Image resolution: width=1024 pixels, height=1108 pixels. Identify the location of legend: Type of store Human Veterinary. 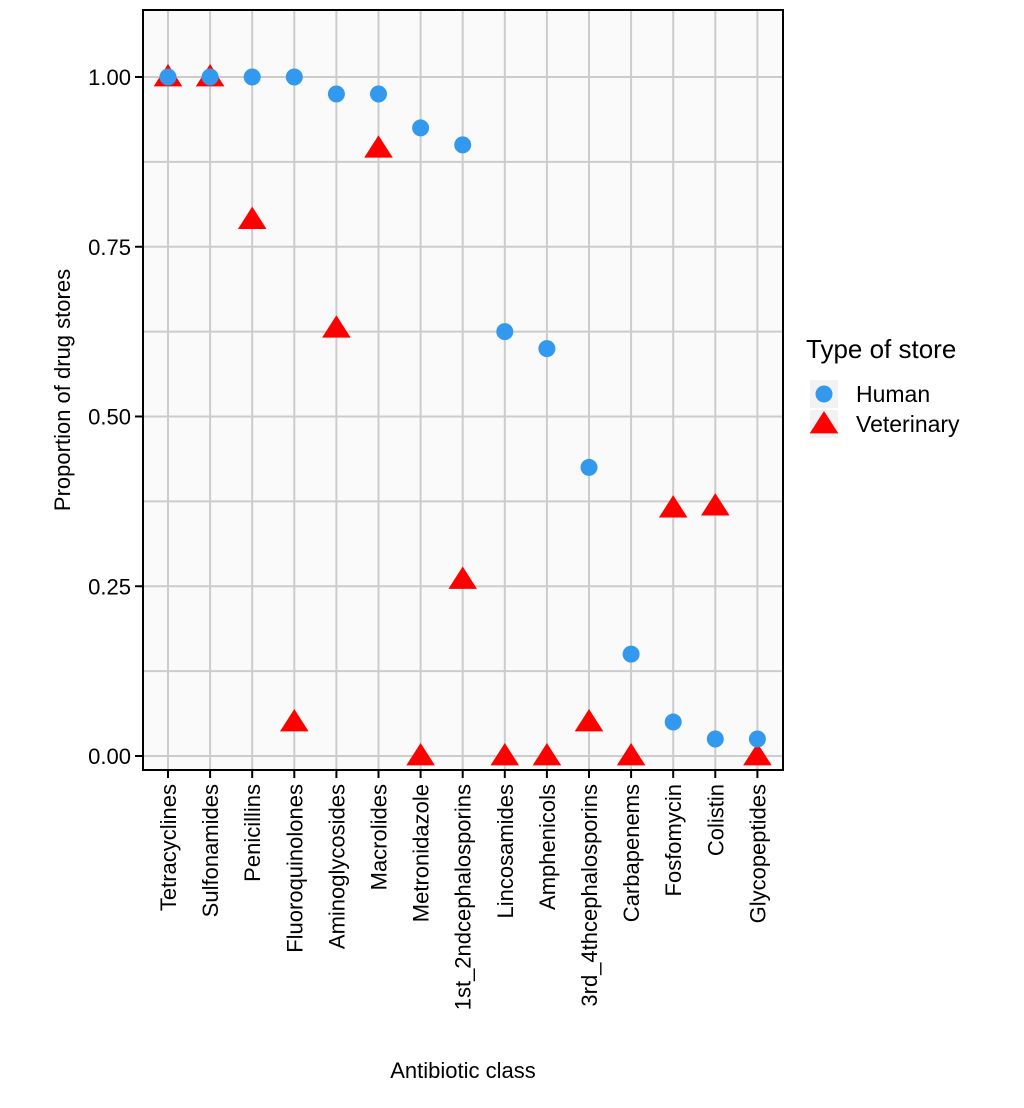
(883, 386).